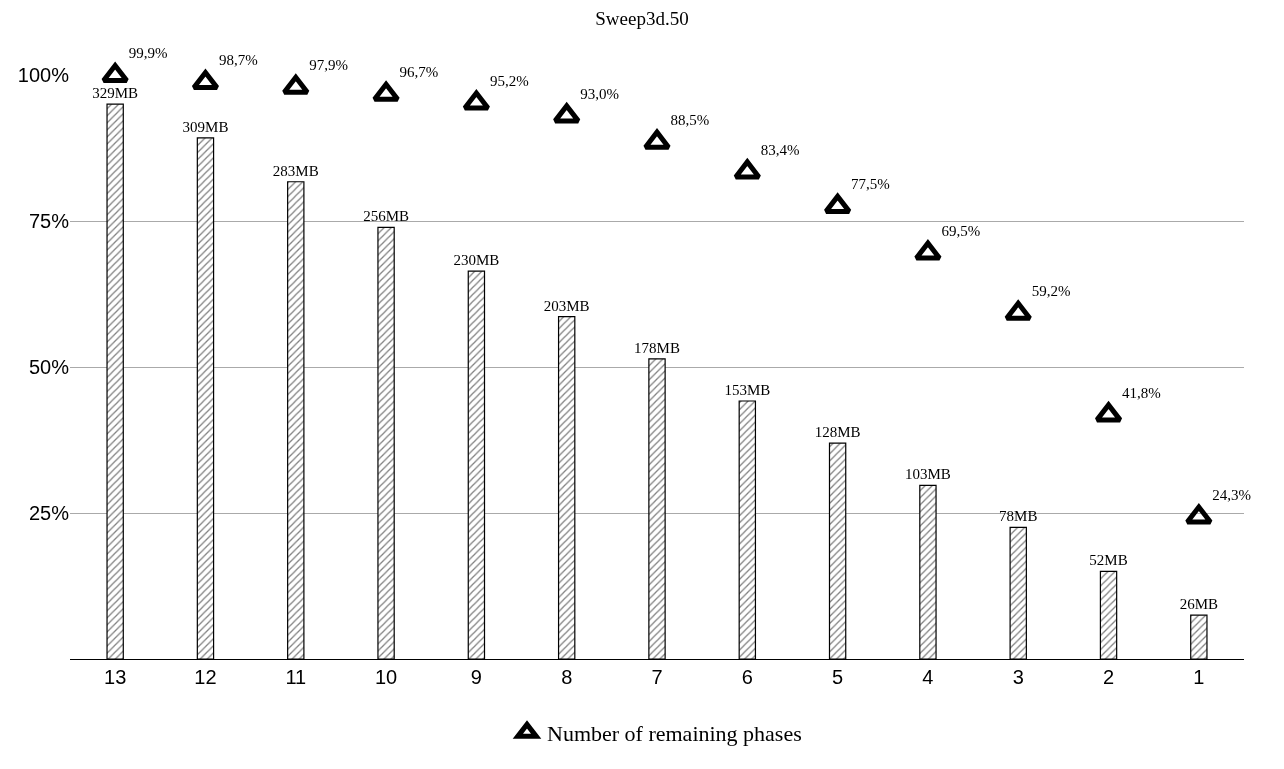  Describe the element at coordinates (1199, 677) in the screenshot. I see `x-tick-label: 1` at that location.